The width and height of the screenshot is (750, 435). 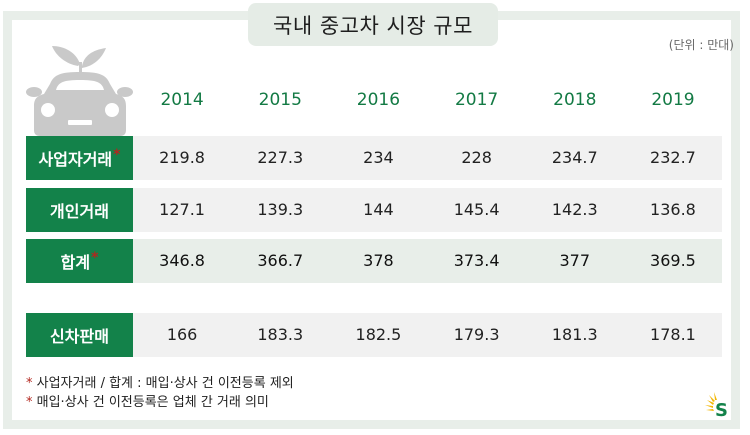 I want to click on table-cell: 219.8, so click(x=182, y=157).